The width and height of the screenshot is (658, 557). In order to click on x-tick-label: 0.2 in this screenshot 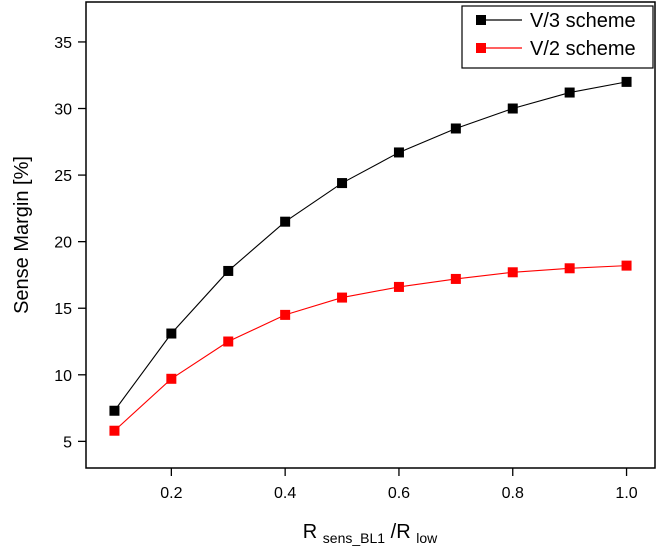, I will do `click(171, 493)`.